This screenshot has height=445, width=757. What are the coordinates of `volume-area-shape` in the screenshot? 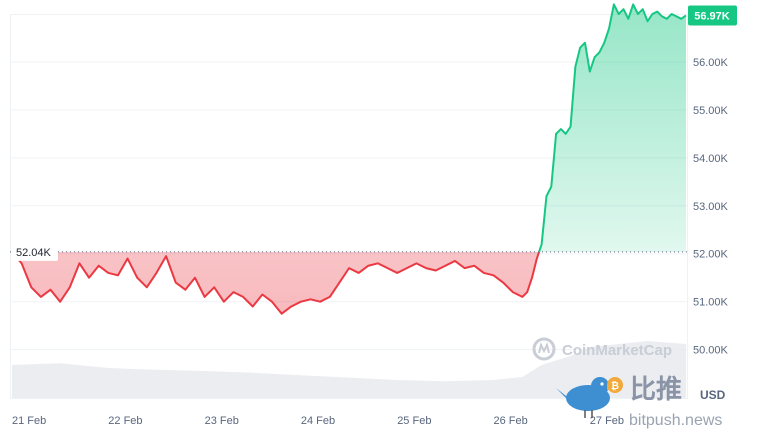 It's located at (349, 369).